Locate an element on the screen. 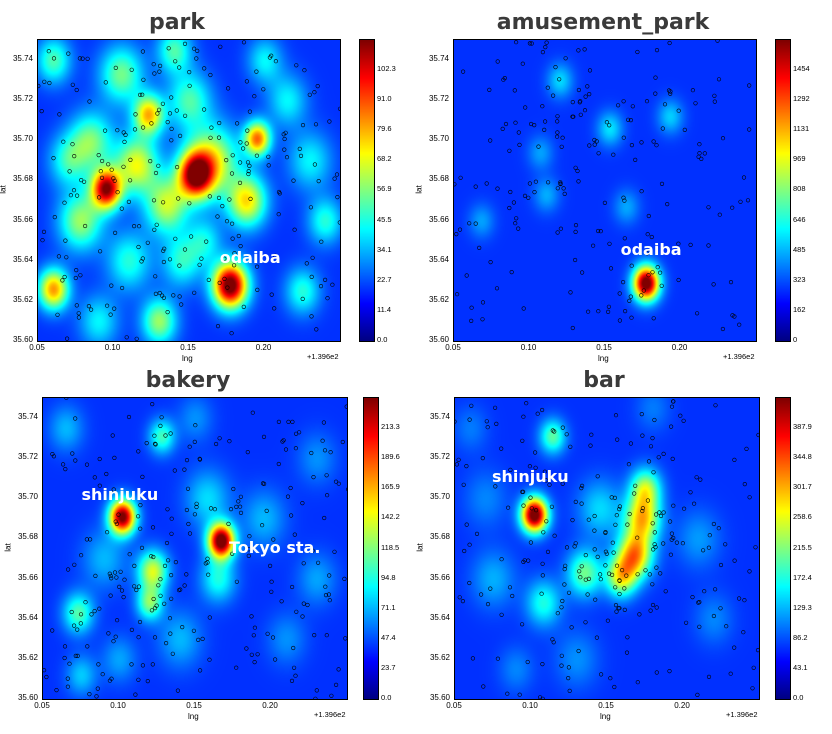 The width and height of the screenshot is (832, 734). colorbar-tick-label: 213.3 is located at coordinates (390, 427).